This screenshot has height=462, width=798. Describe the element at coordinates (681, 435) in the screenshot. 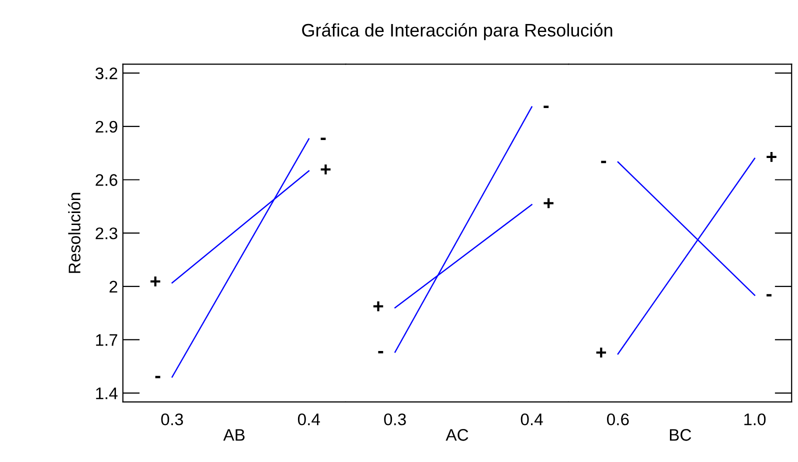

I see `x-axis-title: BC` at that location.